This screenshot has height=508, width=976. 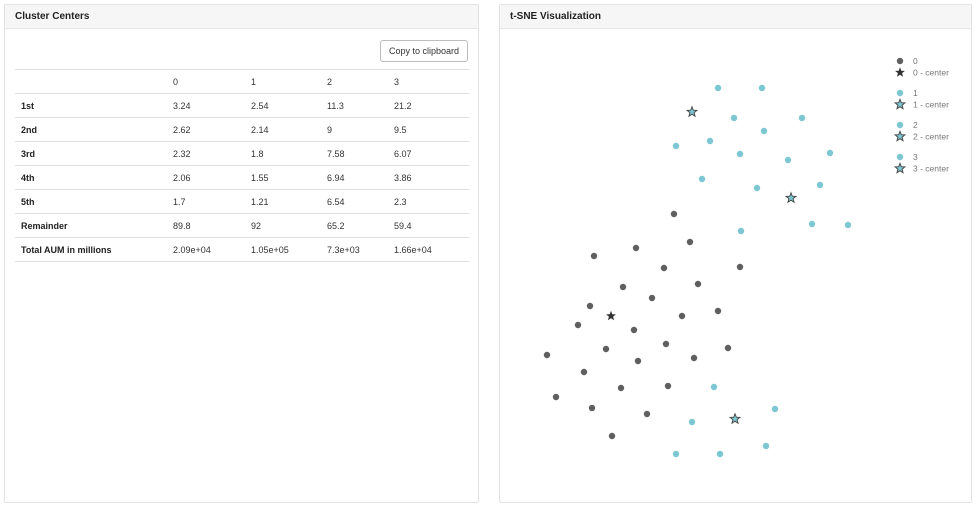 What do you see at coordinates (931, 137) in the screenshot?
I see `legend-label: 2 - center` at bounding box center [931, 137].